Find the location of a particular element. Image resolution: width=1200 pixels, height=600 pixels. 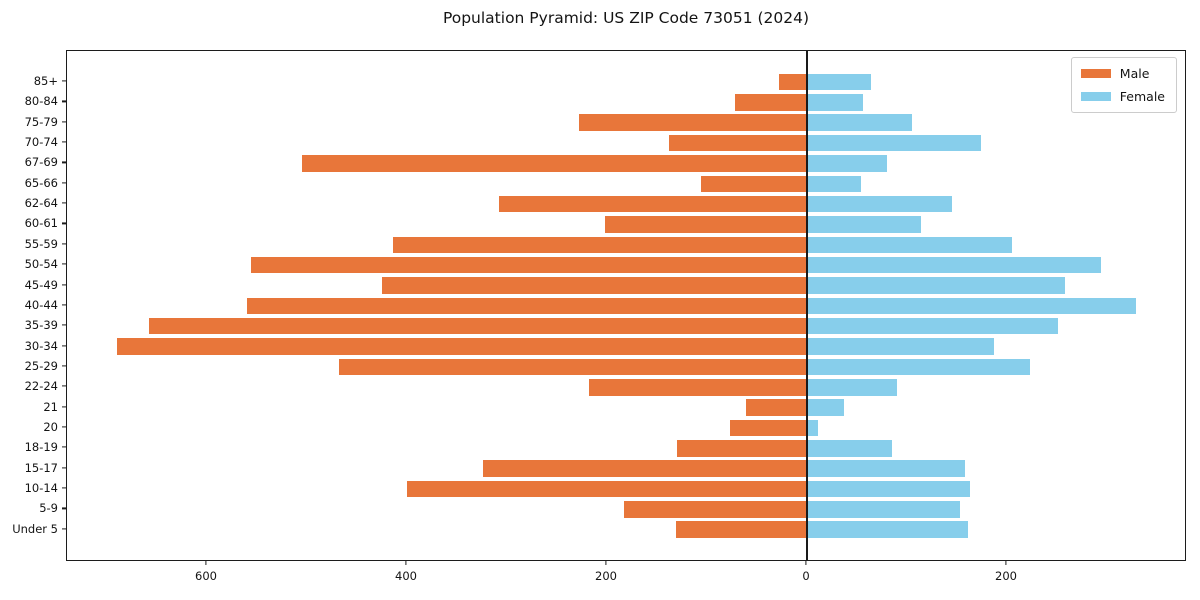

legend-label-female: Female is located at coordinates (1142, 96).